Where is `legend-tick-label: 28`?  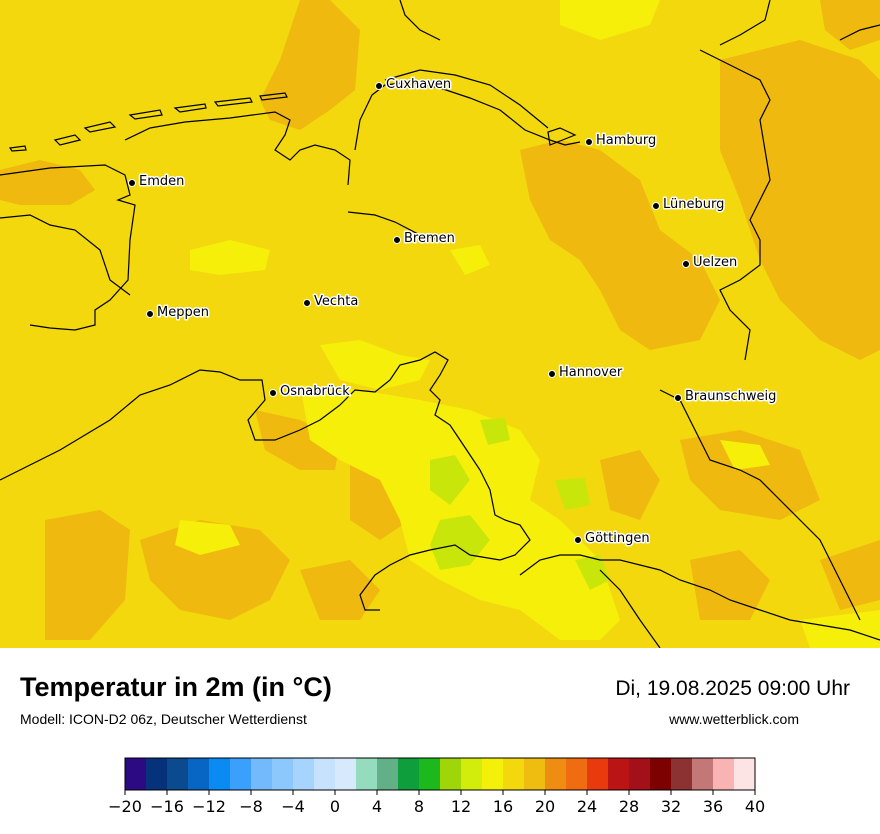
legend-tick-label: 28 is located at coordinates (629, 806).